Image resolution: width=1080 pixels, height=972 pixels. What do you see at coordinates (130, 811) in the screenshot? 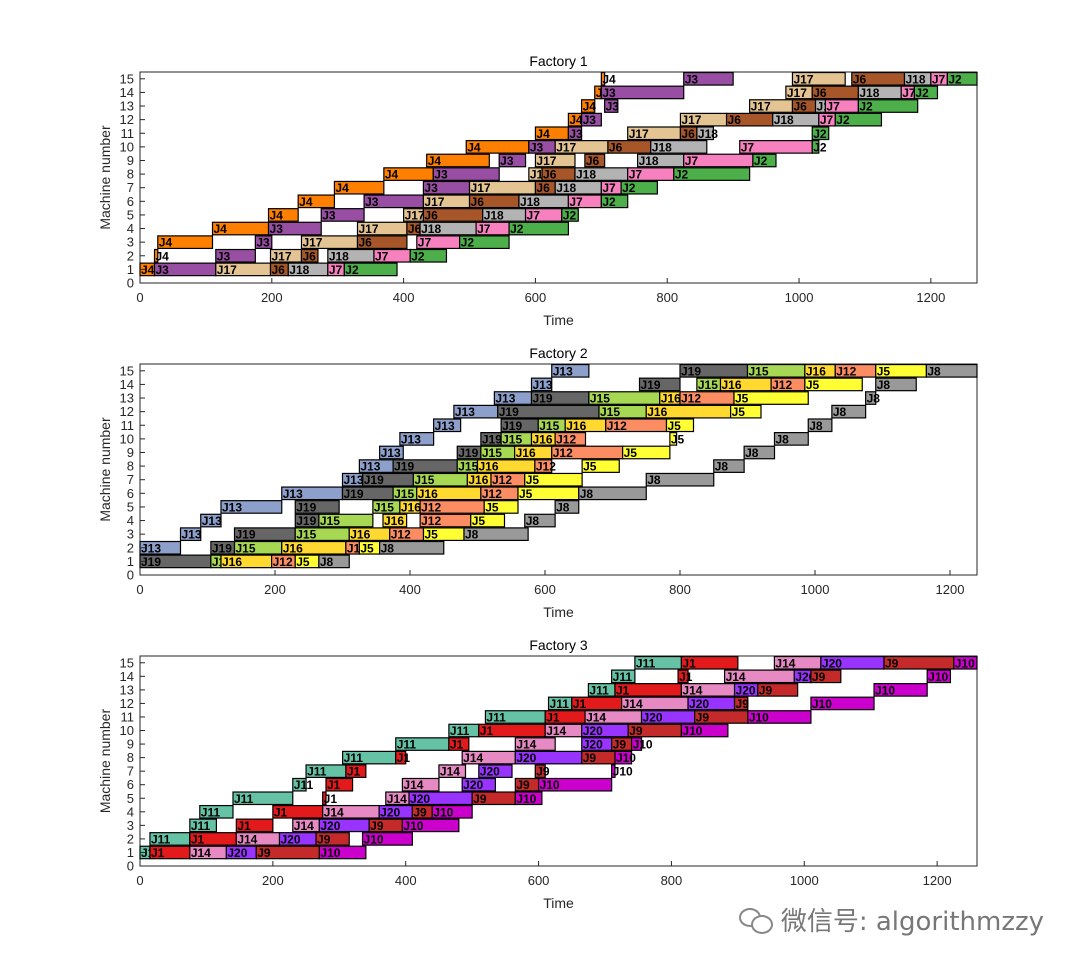
I see `y-tick-label: 4` at bounding box center [130, 811].